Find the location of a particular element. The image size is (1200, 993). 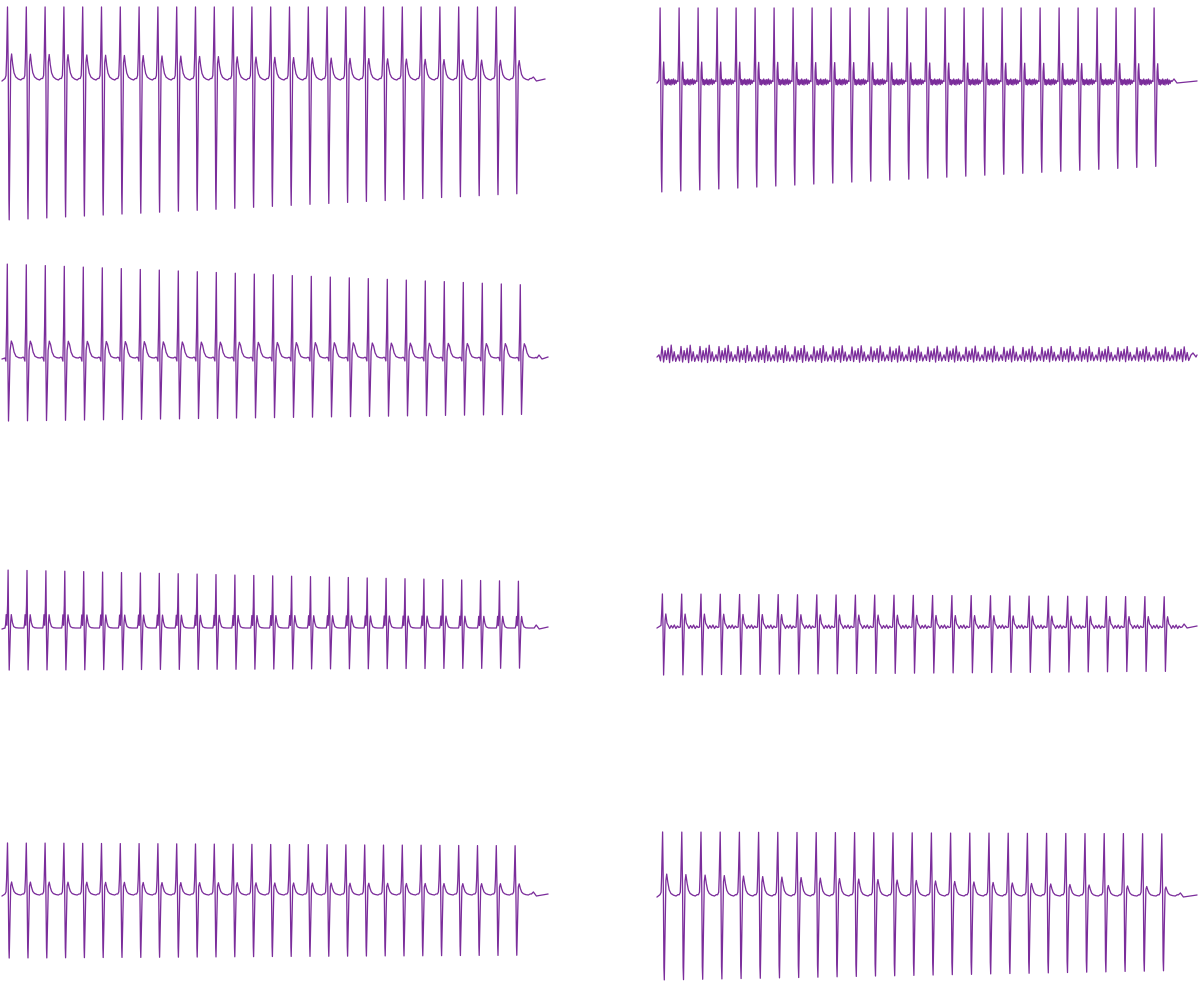

waveform-trace-row2-right is located at coordinates (927, 354).